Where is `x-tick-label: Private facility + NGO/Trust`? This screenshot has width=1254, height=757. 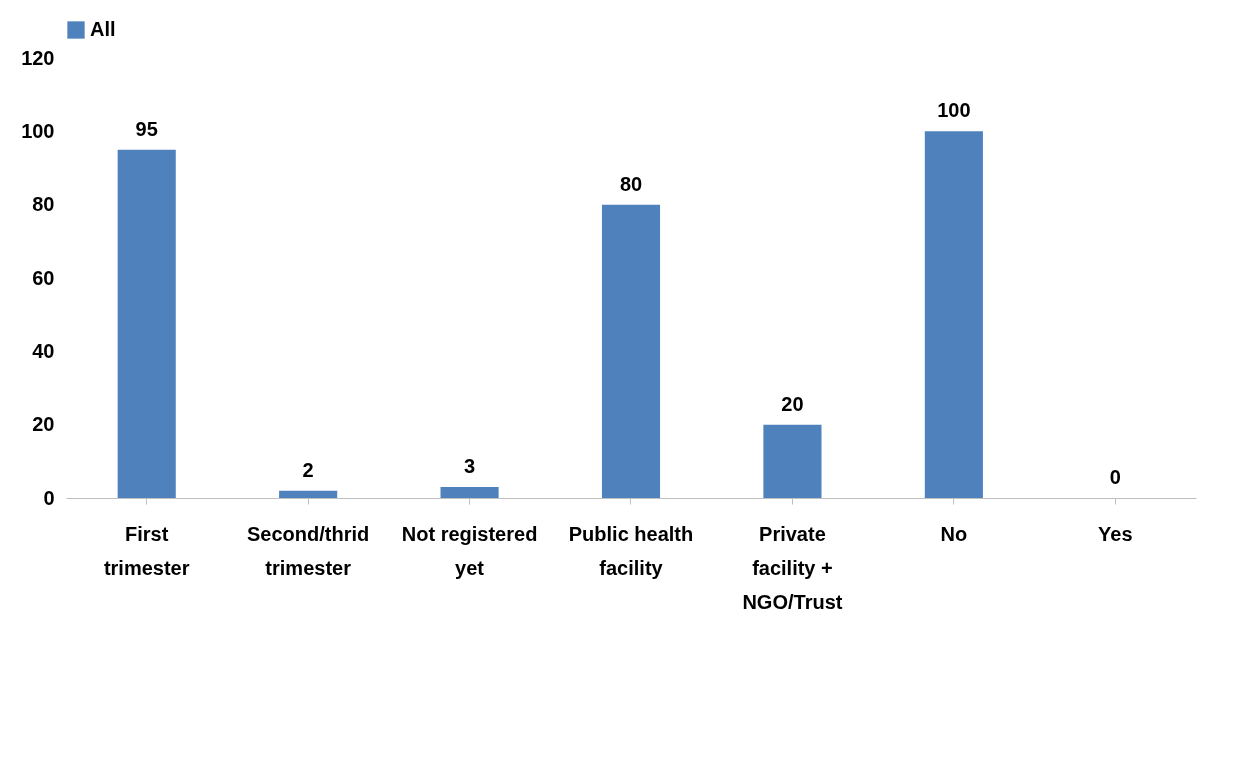
x-tick-label: Private facility + NGO/Trust is located at coordinates (792, 567).